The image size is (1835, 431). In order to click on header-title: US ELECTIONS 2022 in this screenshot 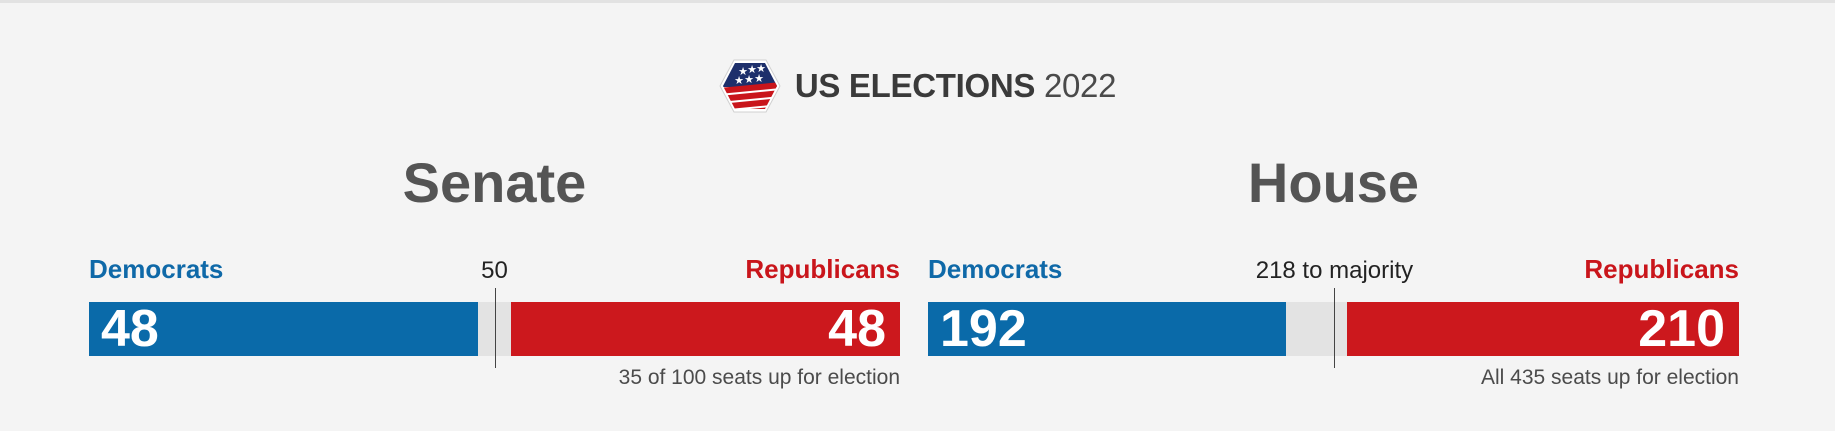, I will do `click(955, 86)`.